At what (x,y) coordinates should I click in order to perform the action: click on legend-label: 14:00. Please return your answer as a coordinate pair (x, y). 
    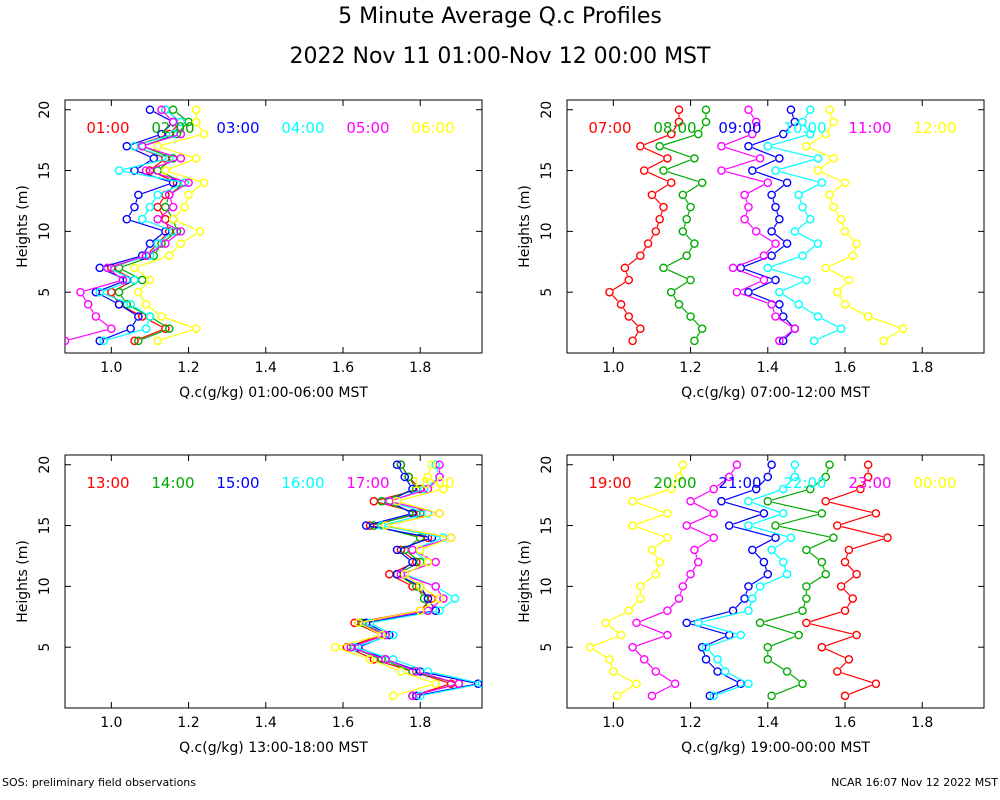
    Looking at the image, I should click on (172, 483).